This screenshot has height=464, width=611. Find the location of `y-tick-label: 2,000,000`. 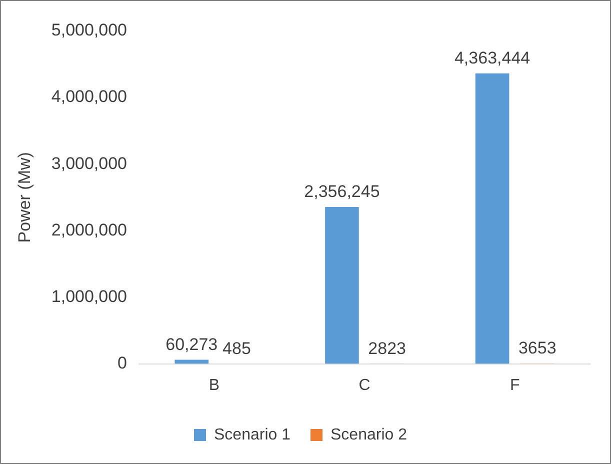

y-tick-label: 2,000,000 is located at coordinates (89, 230).